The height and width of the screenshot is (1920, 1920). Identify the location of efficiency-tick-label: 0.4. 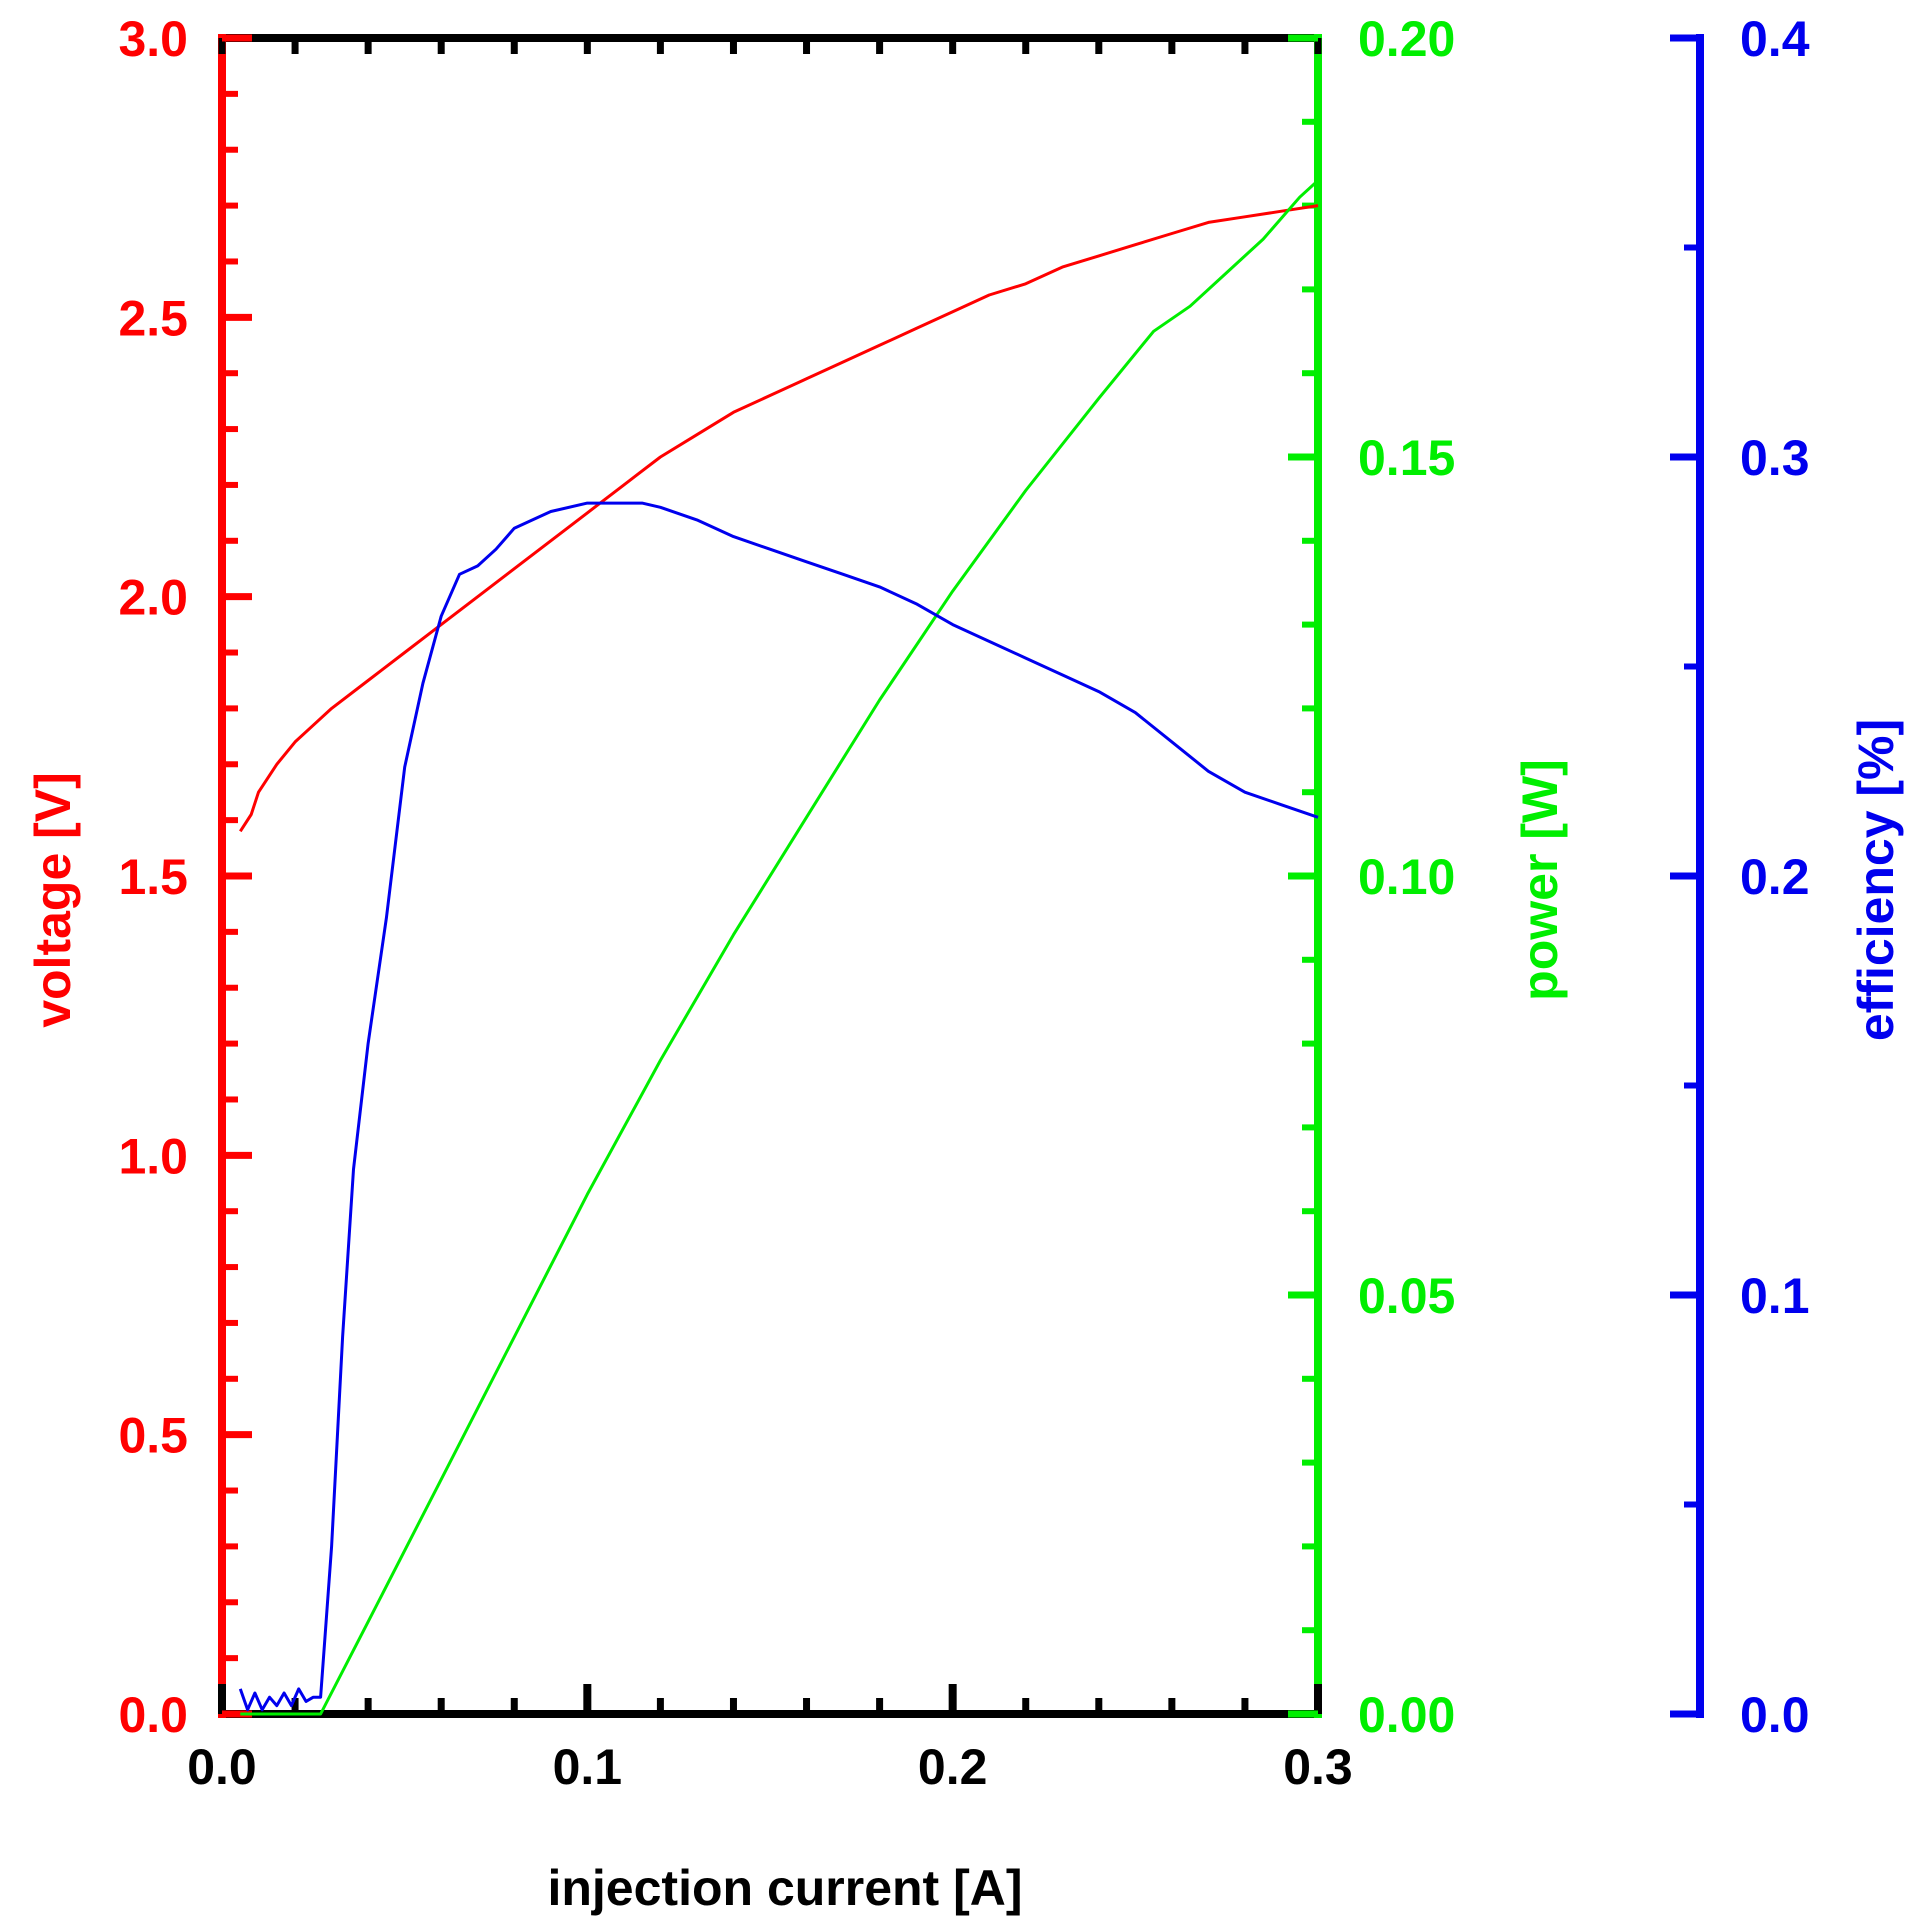
(1775, 39).